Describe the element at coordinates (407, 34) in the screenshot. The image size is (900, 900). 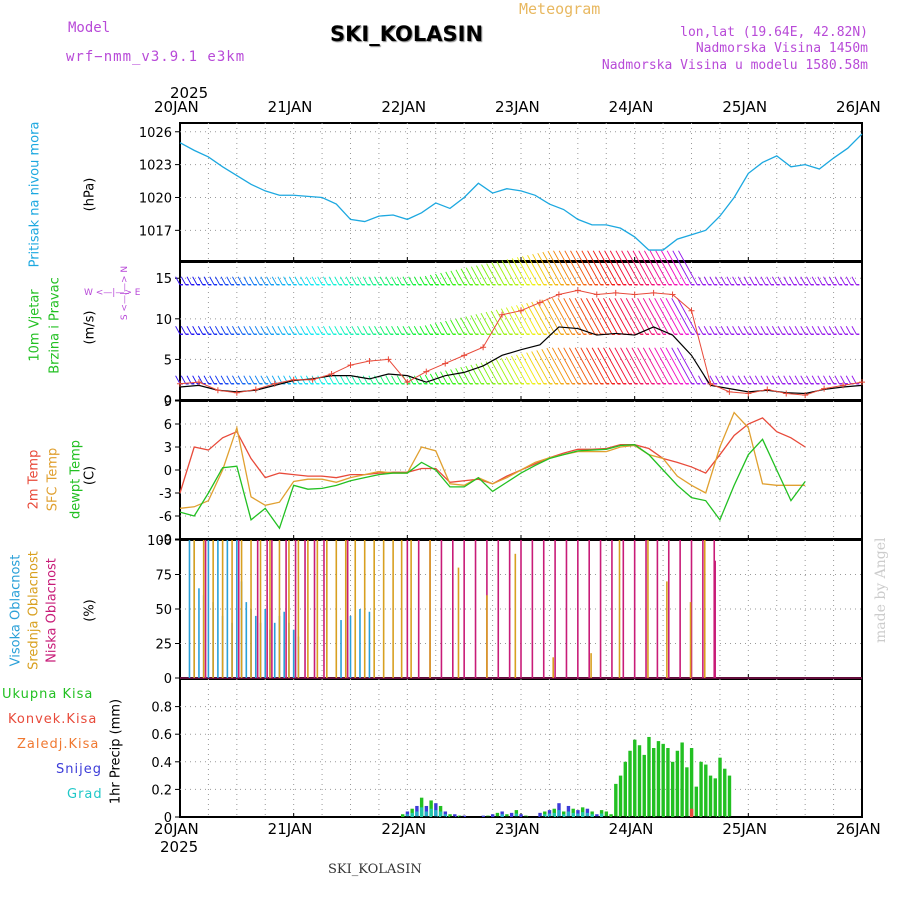
I see `station-title: SKI_KOLASIN` at that location.